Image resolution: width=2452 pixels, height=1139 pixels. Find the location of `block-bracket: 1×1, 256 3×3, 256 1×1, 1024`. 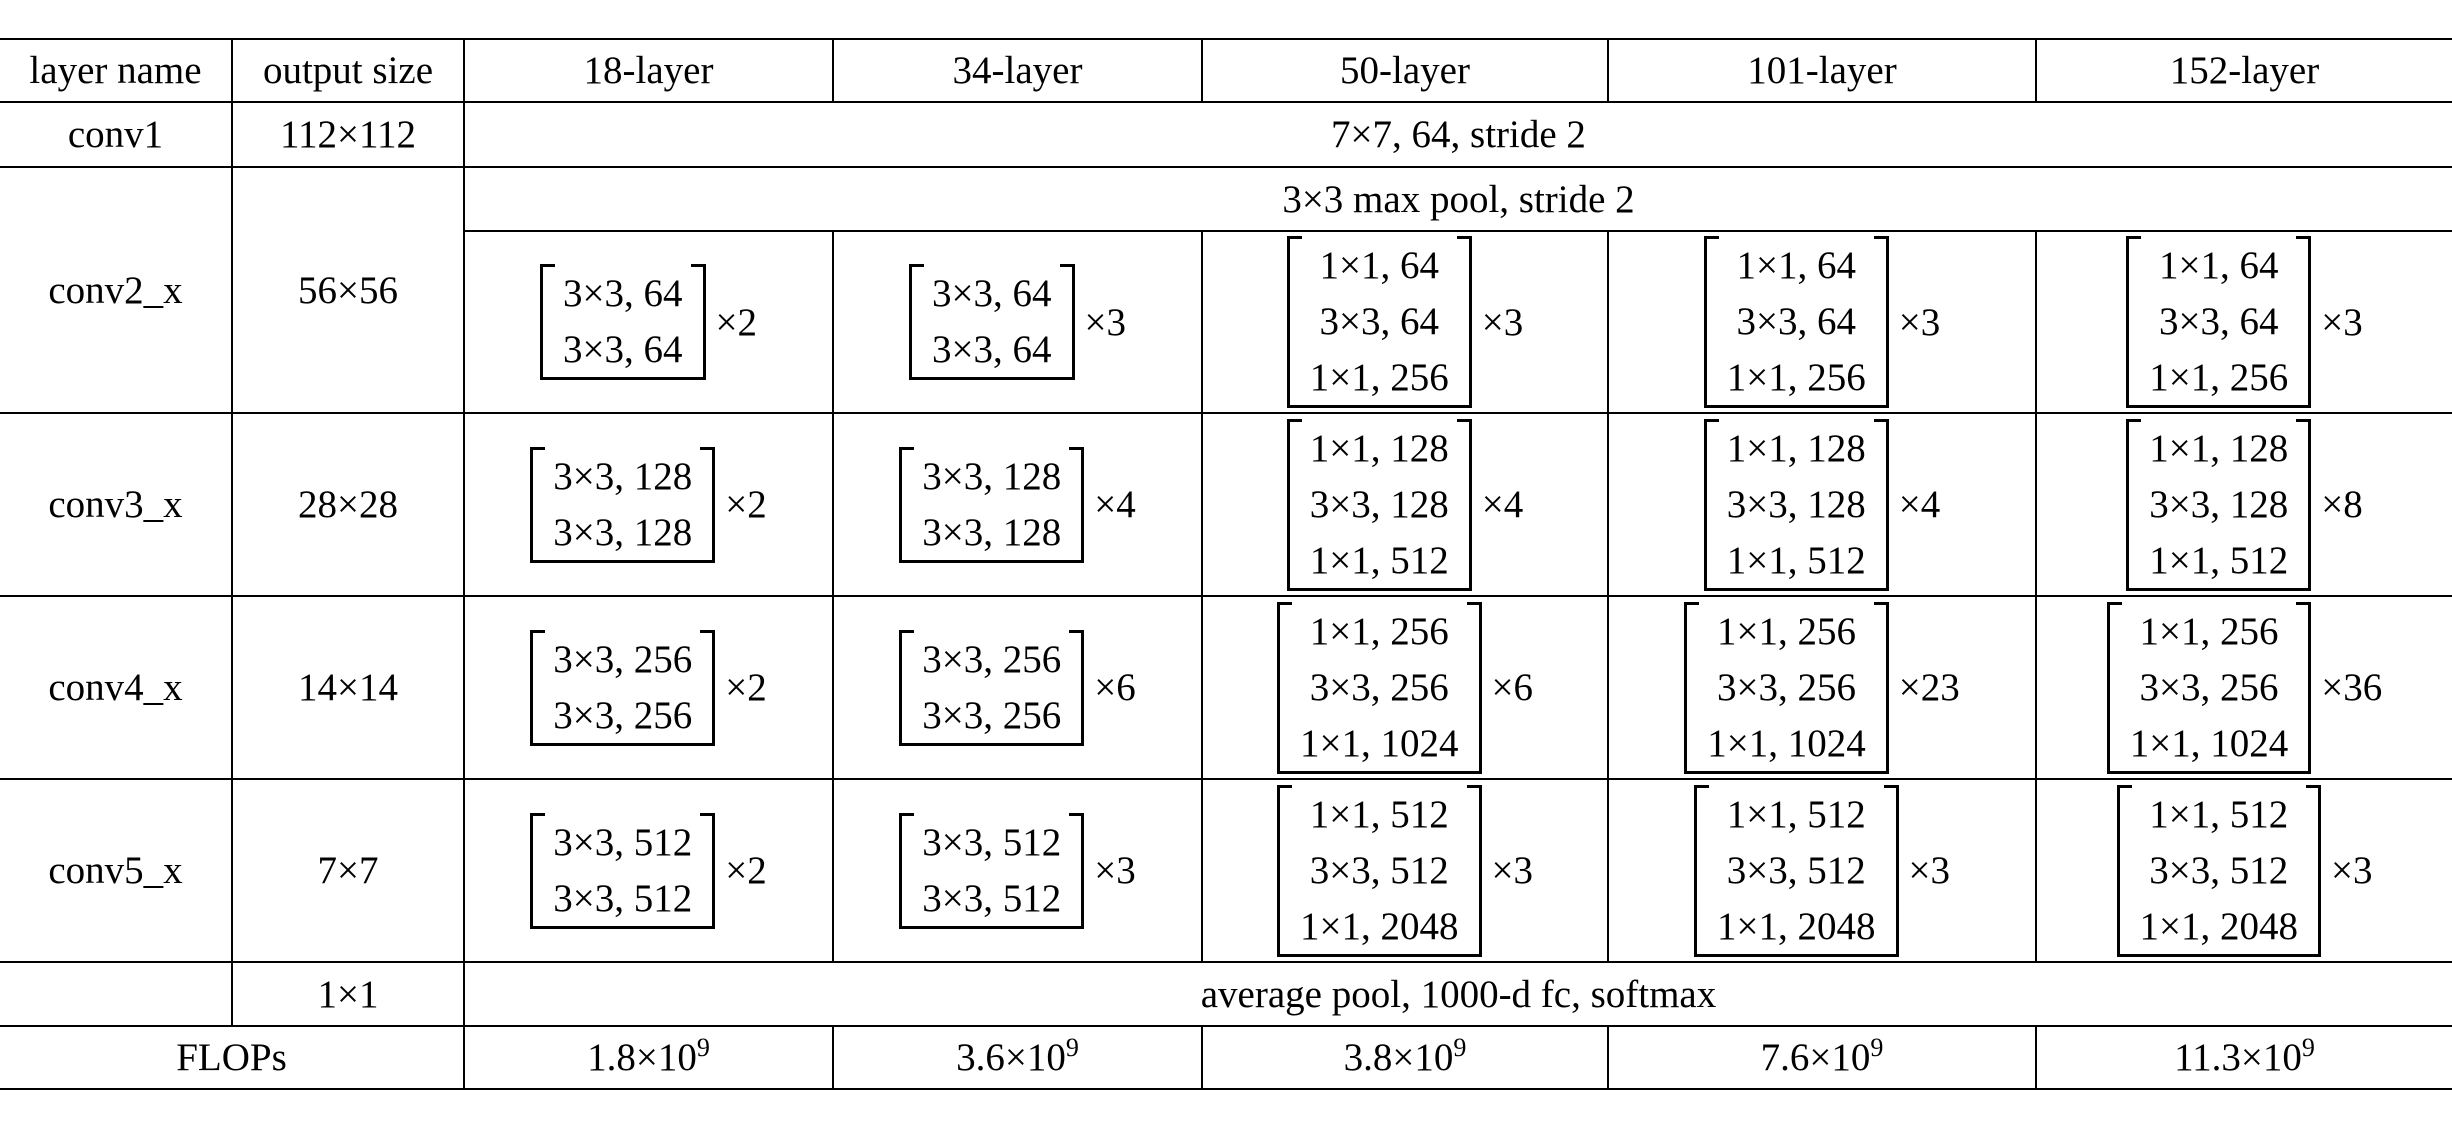

block-bracket: 1×1, 256 3×3, 256 1×1, 1024 is located at coordinates (1379, 687).